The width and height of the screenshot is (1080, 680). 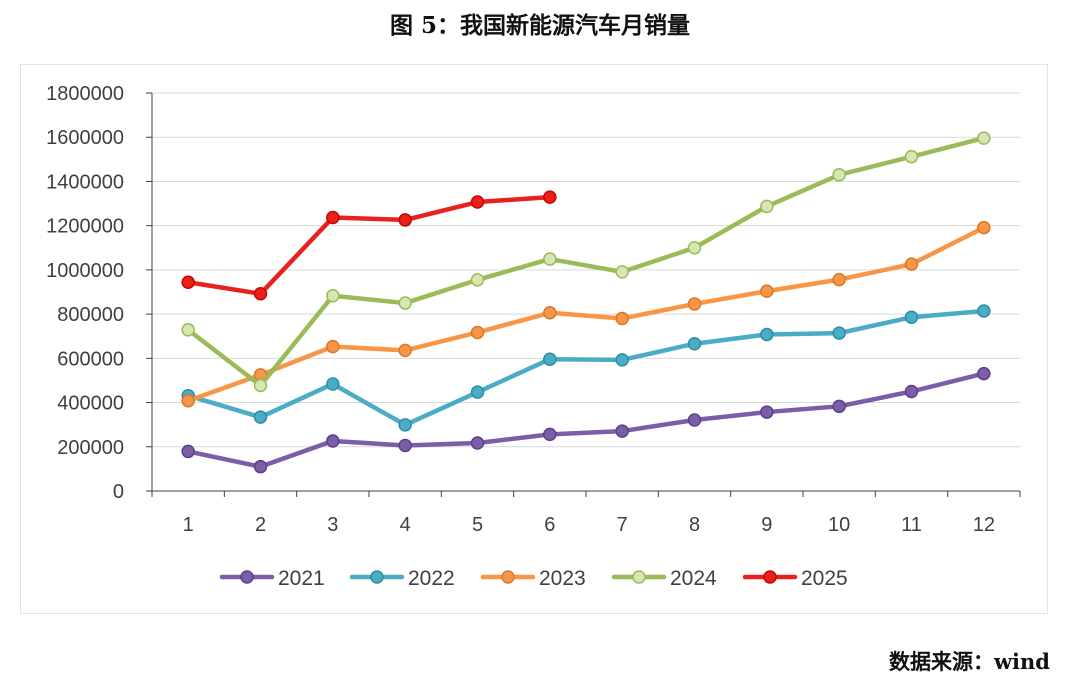 I want to click on x-tick-label: 6, so click(x=549, y=525).